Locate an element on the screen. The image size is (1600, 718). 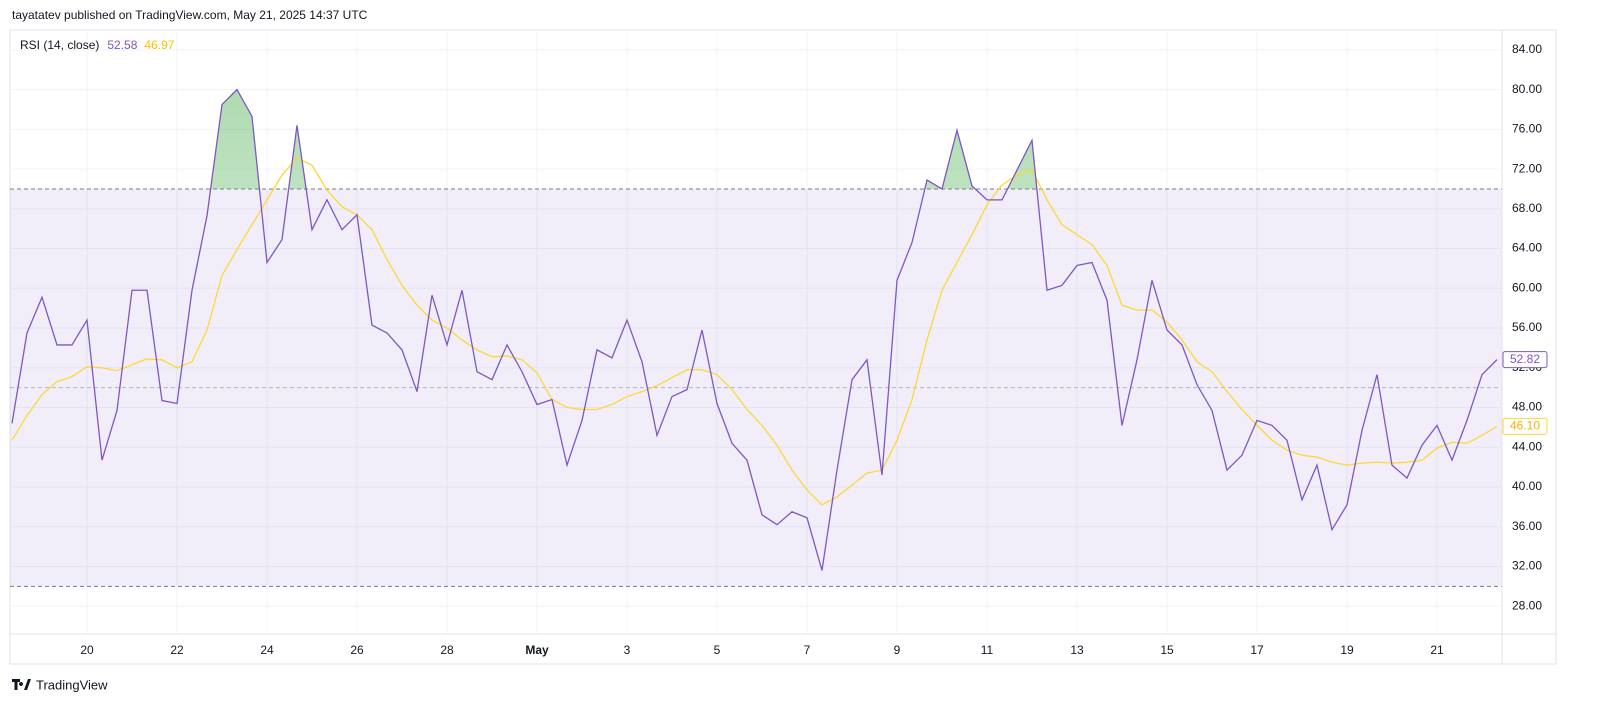
y-tick-label: 76.00 is located at coordinates (1527, 129).